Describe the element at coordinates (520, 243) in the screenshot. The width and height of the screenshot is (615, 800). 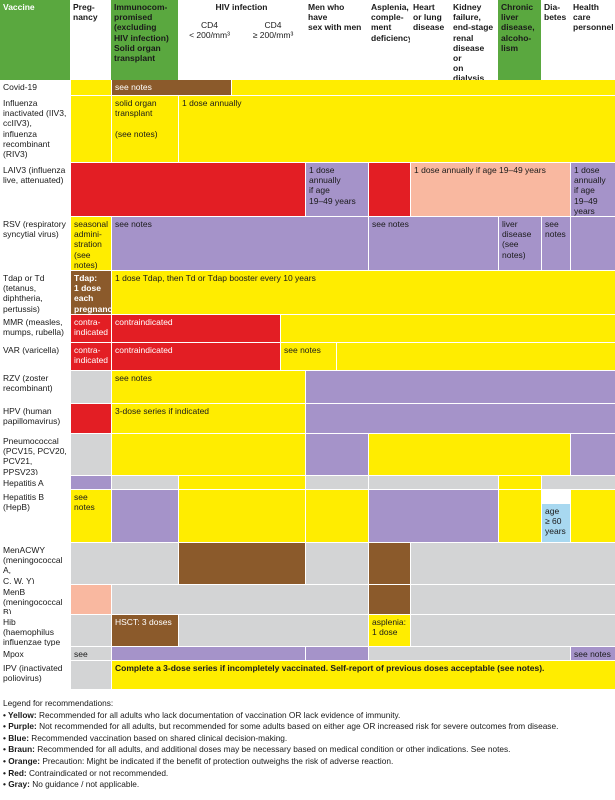
I see `table-cell-purple: liver disease (see notes)` at that location.